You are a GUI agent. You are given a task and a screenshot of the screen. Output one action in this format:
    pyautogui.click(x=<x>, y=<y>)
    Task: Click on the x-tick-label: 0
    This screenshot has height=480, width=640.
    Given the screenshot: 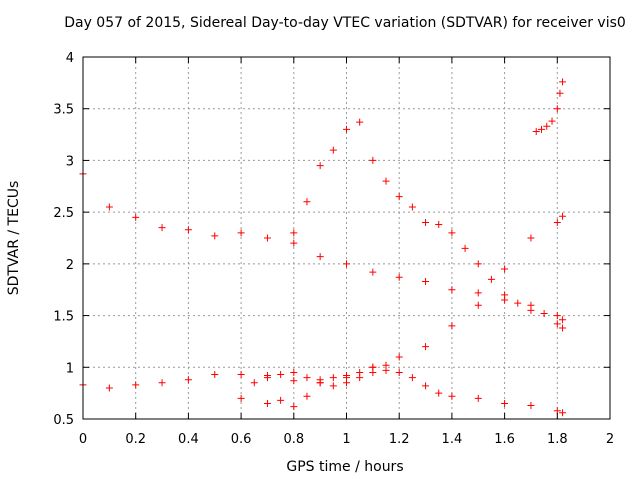 What is the action you would take?
    pyautogui.click(x=83, y=439)
    